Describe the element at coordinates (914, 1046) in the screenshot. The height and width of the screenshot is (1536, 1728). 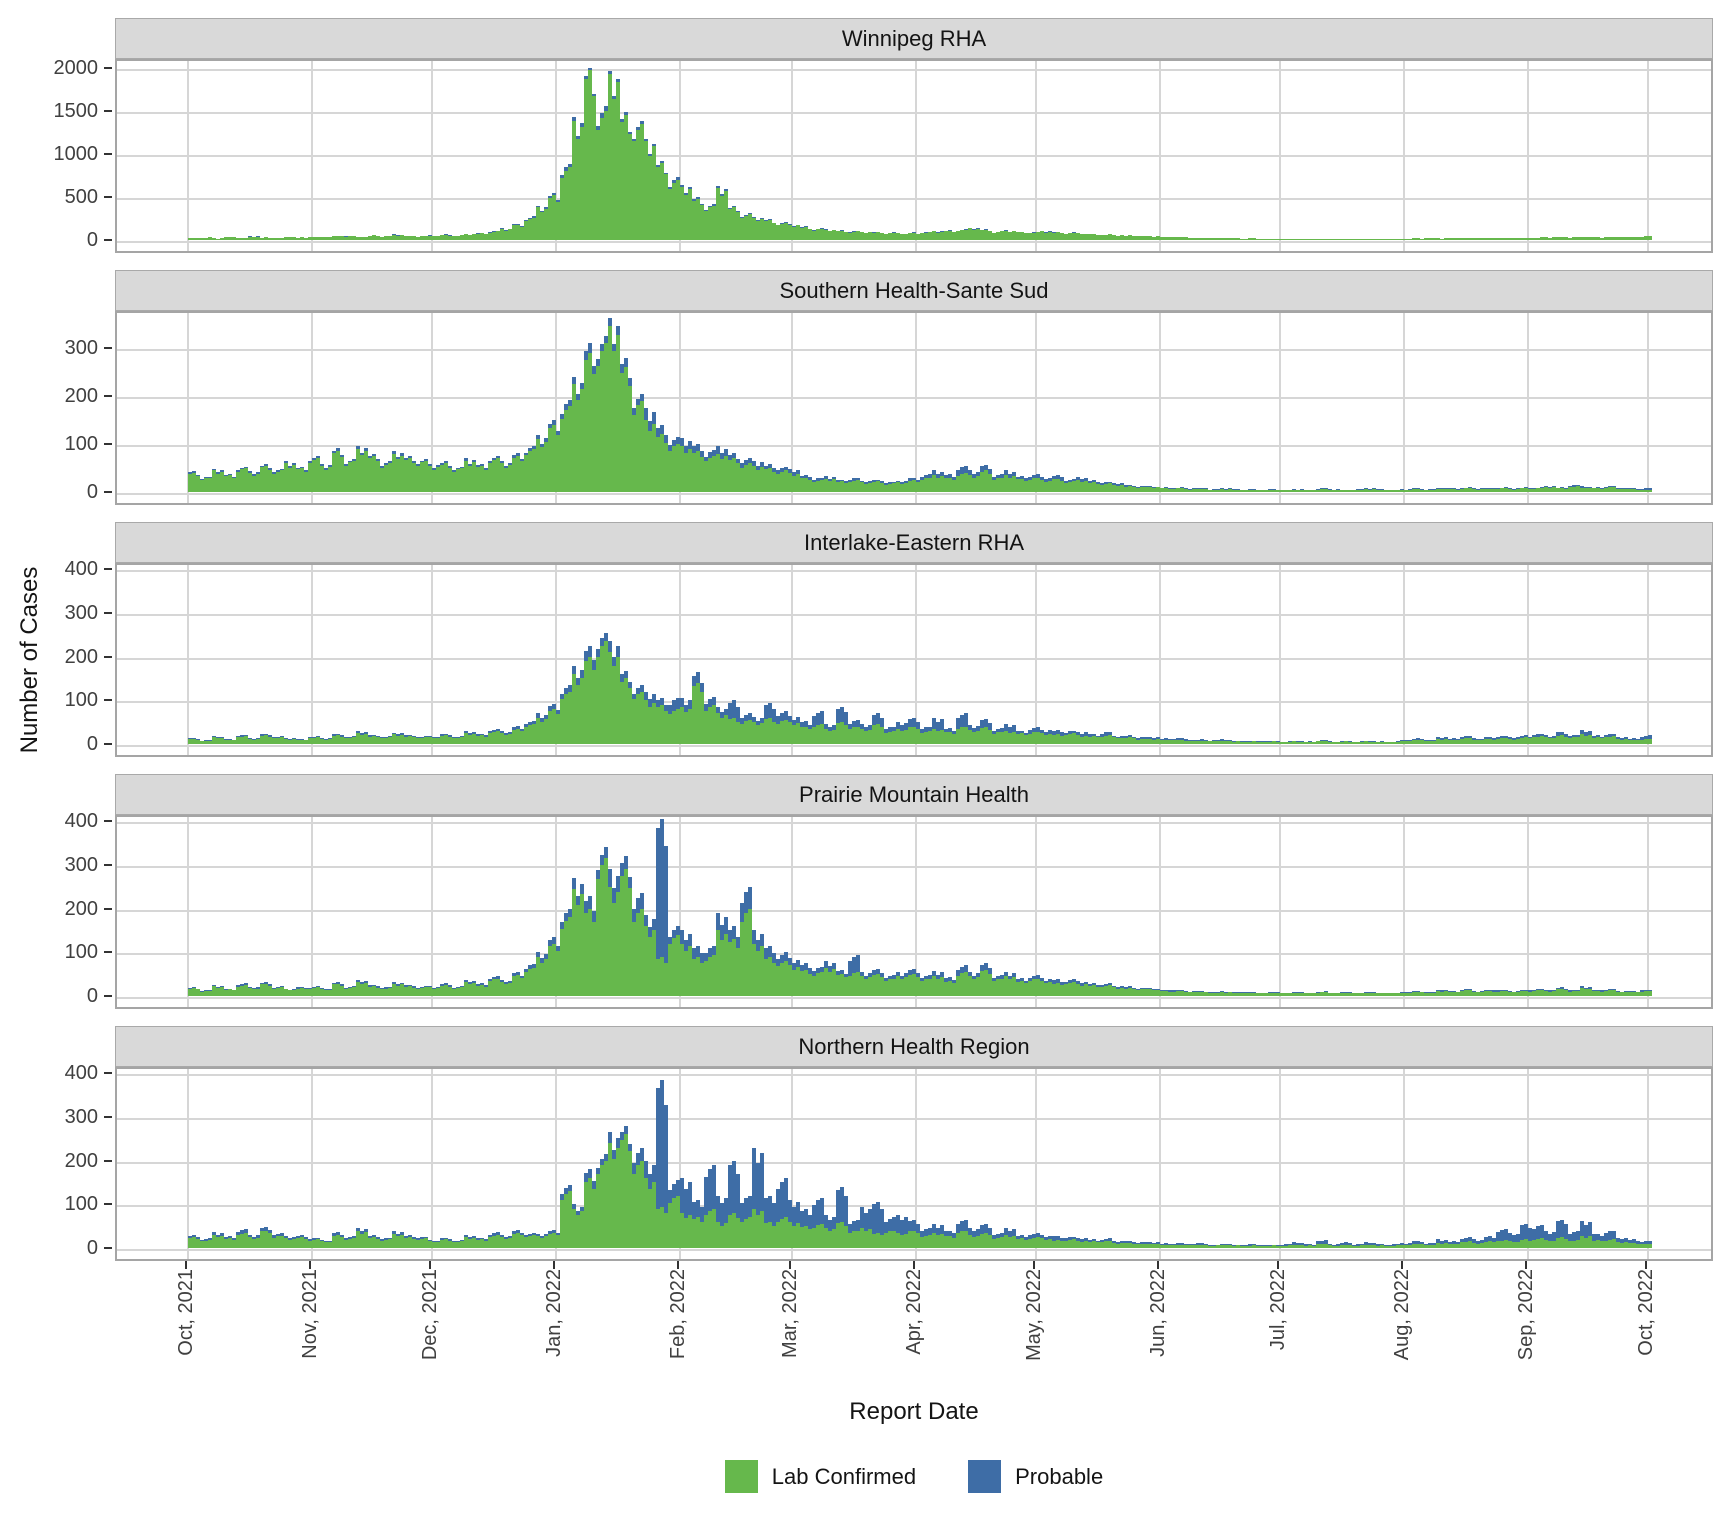
I see `facet-strip: Northern Health Region` at that location.